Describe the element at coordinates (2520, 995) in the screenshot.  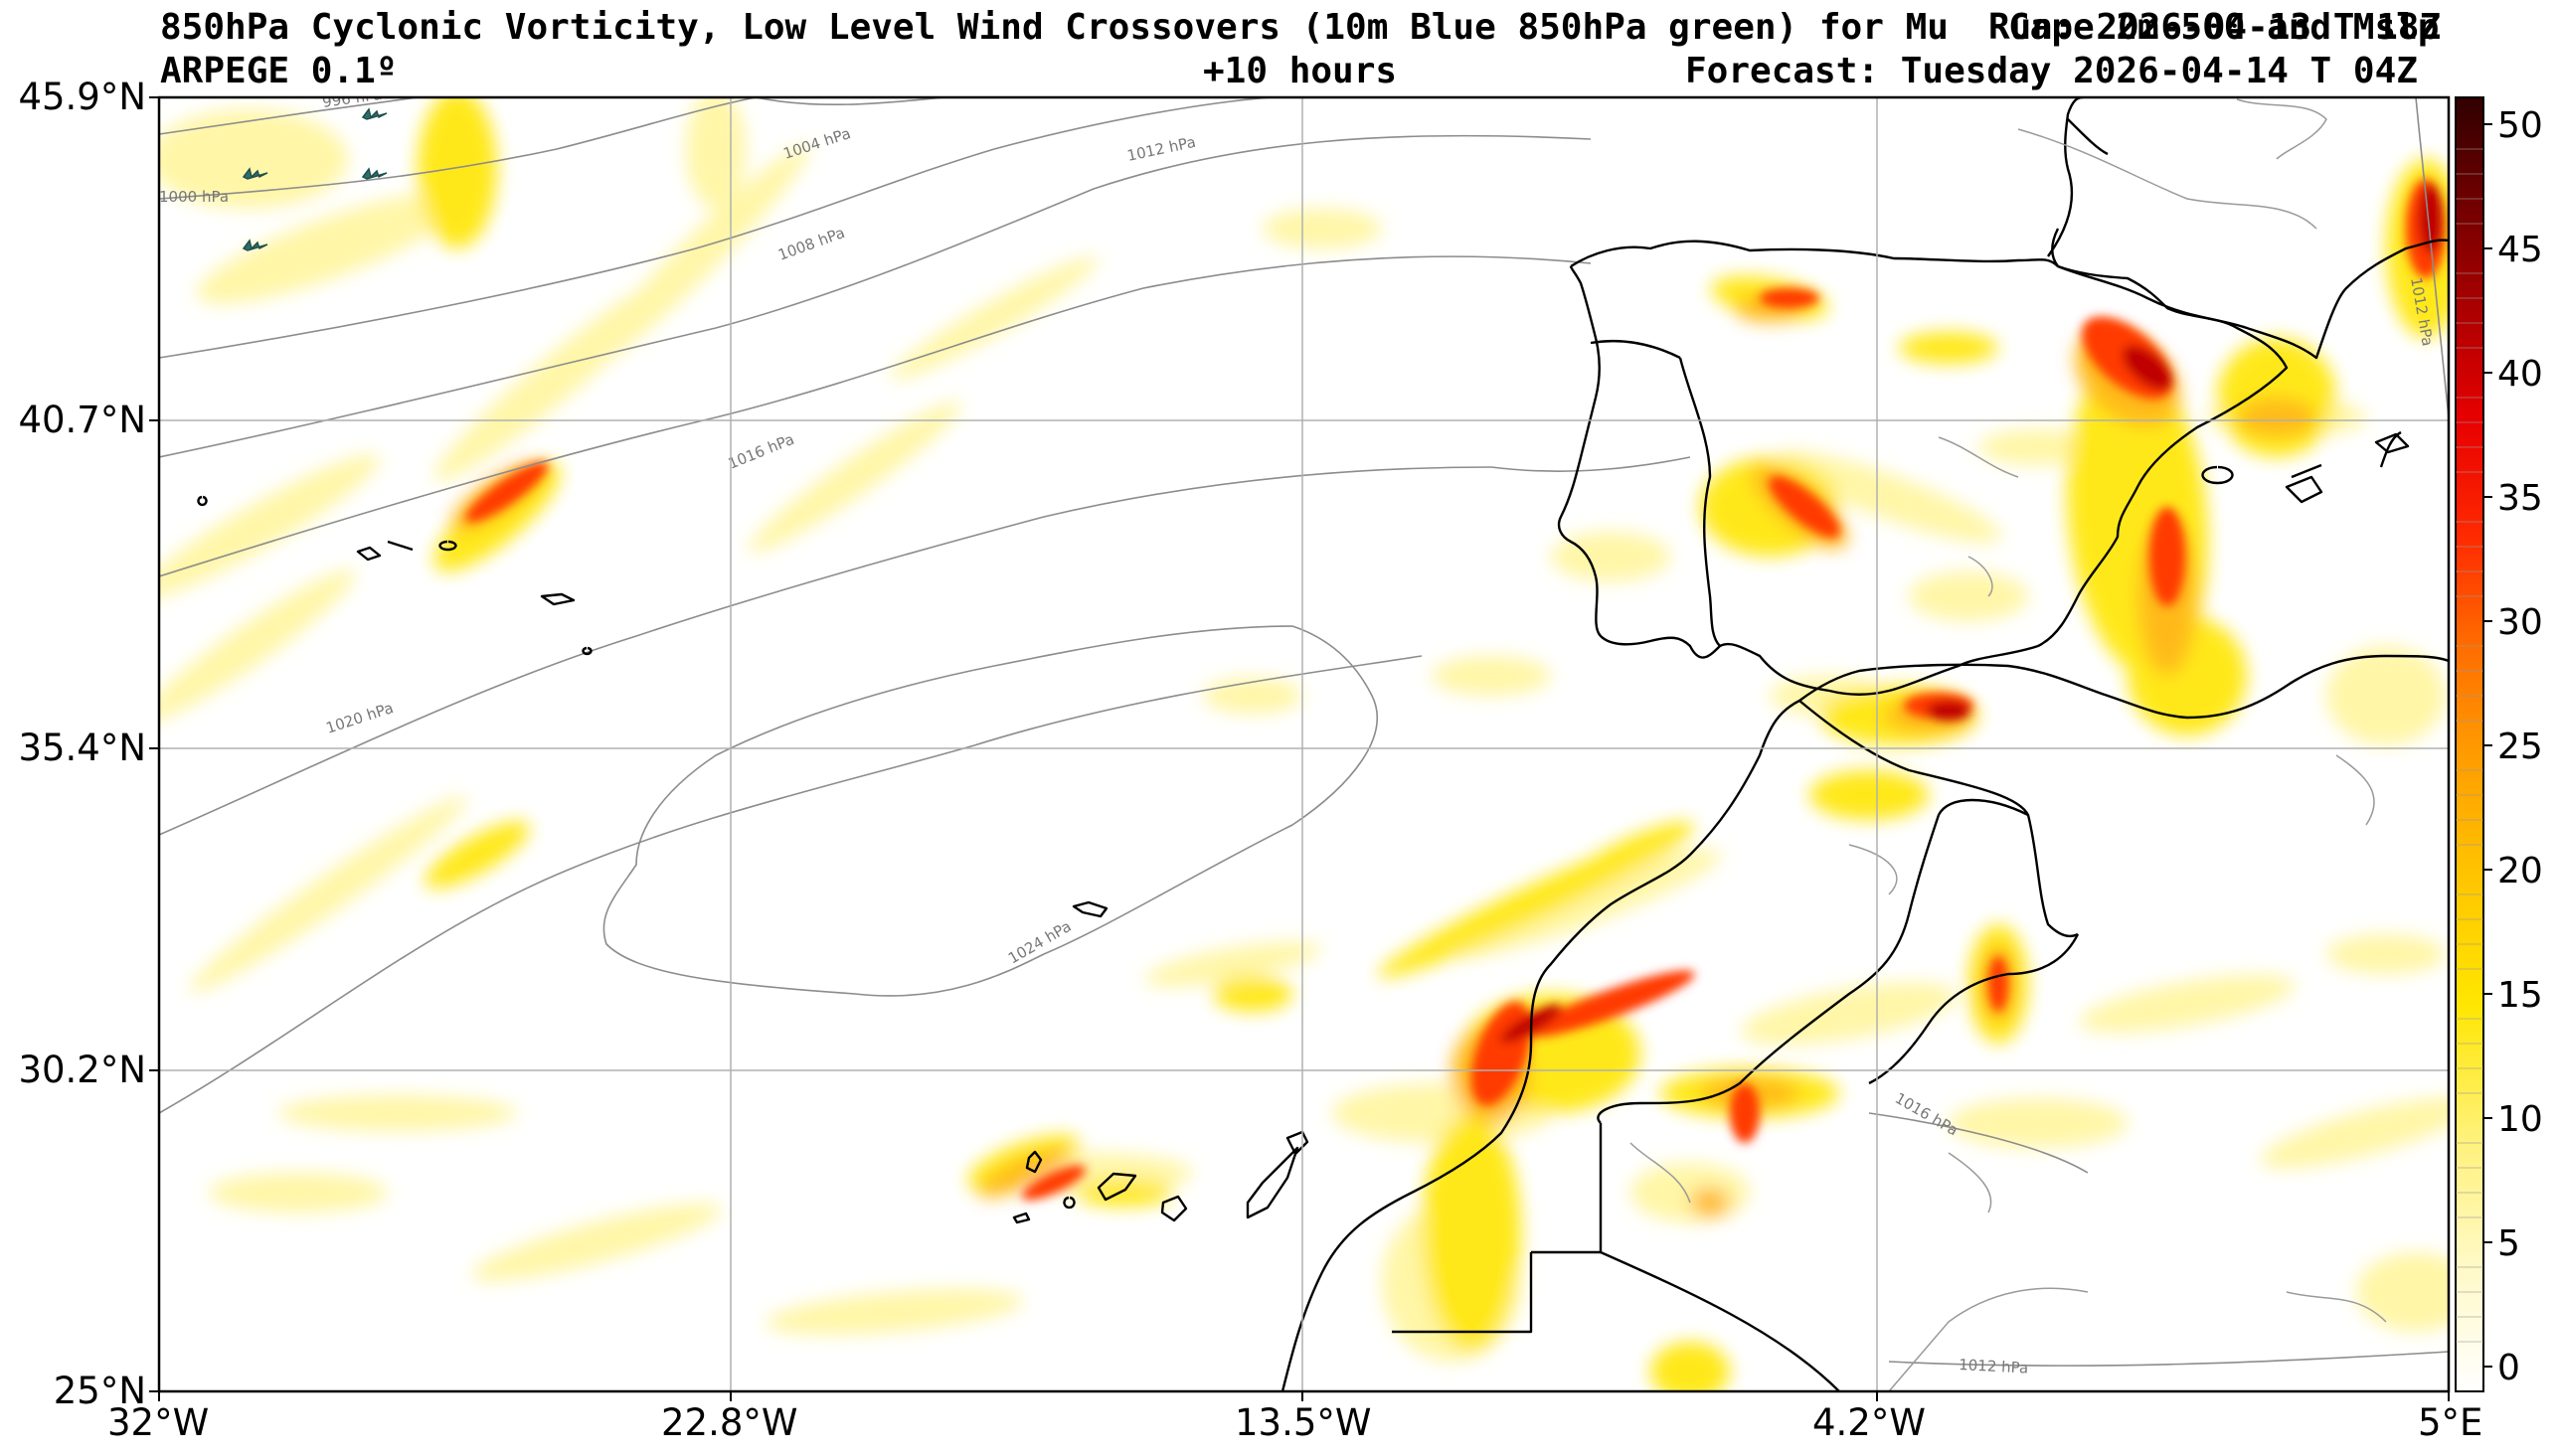
I see `colorbar-tick: 15` at that location.